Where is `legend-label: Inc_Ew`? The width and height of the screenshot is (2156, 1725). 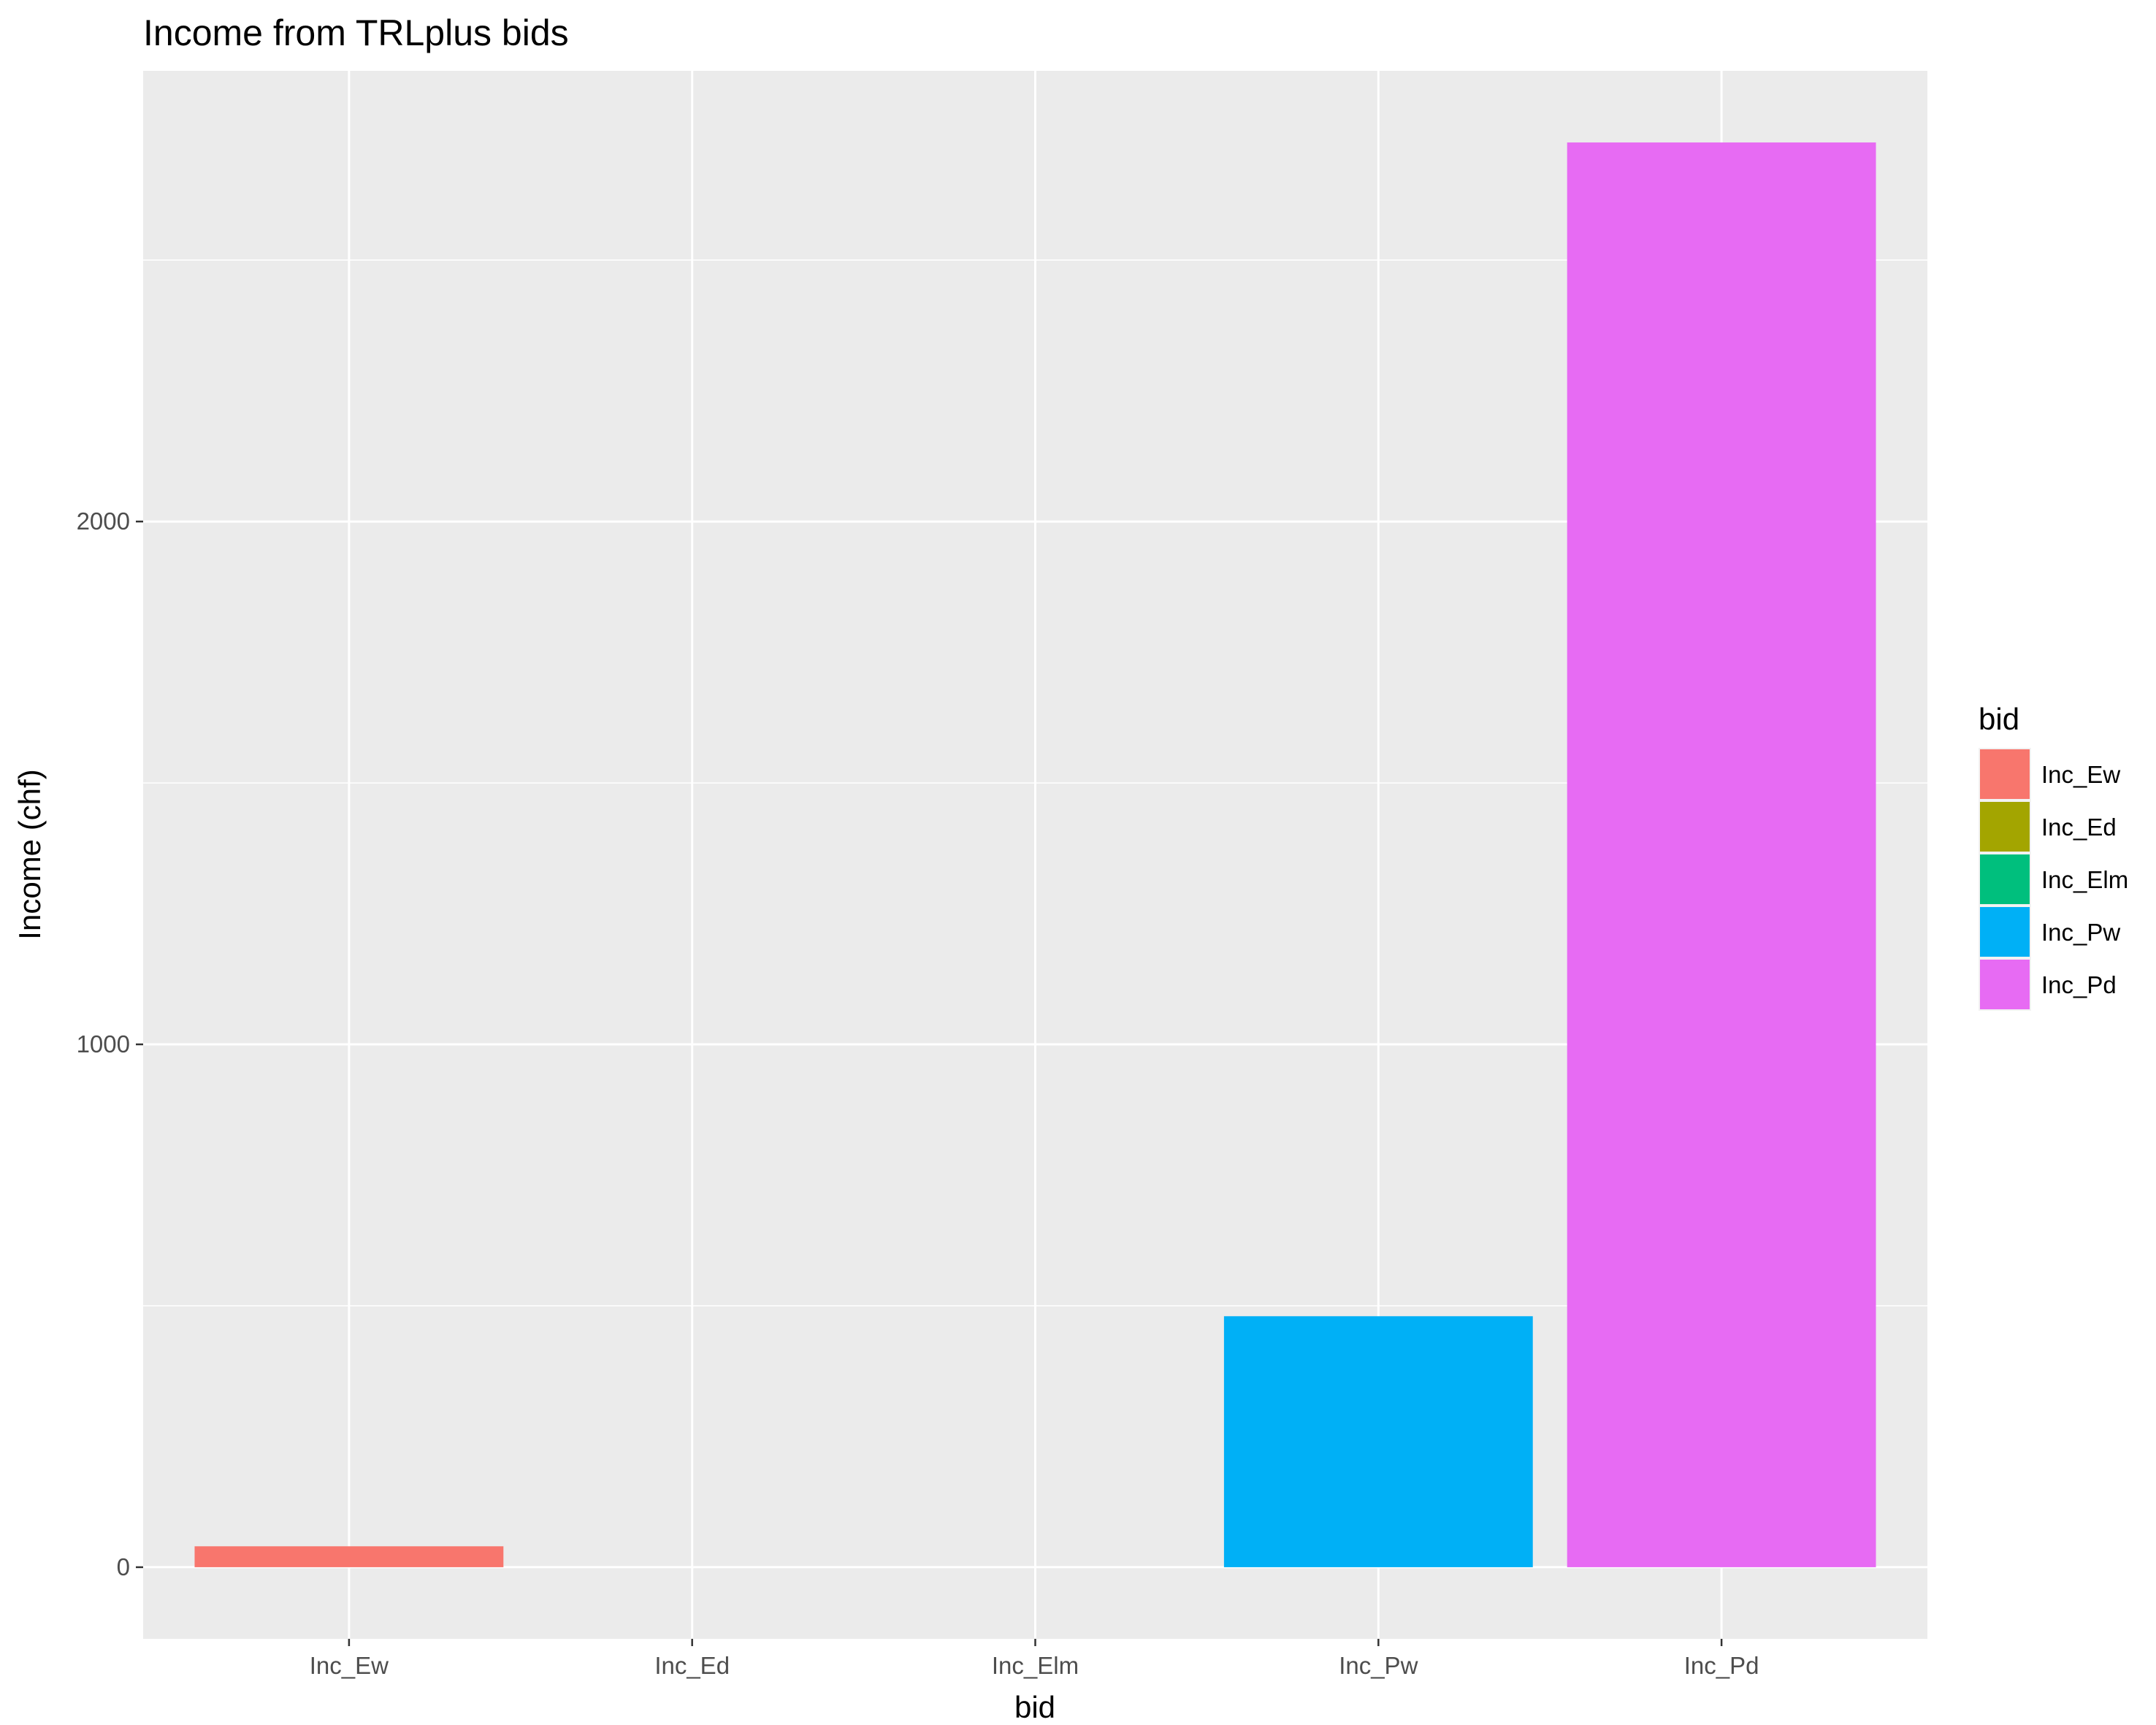 legend-label: Inc_Ew is located at coordinates (2080, 774).